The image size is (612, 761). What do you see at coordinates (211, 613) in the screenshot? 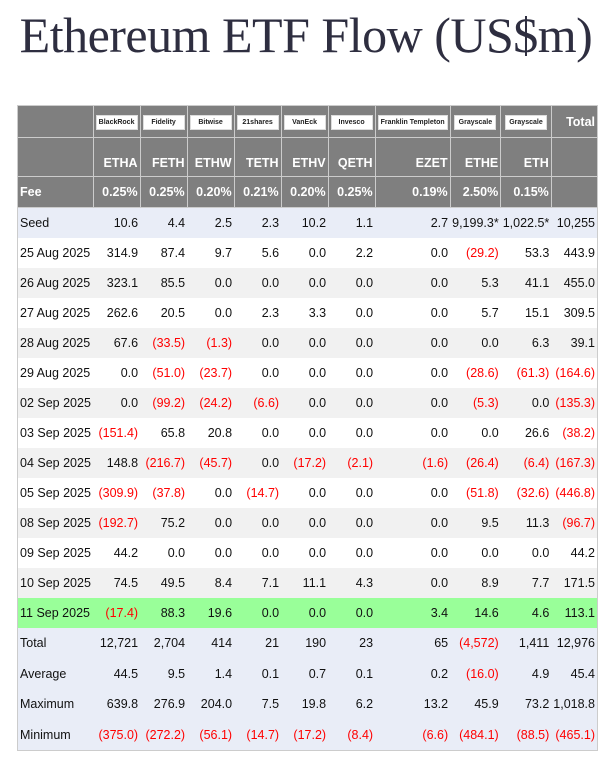
I see `flow-value: 19.6` at bounding box center [211, 613].